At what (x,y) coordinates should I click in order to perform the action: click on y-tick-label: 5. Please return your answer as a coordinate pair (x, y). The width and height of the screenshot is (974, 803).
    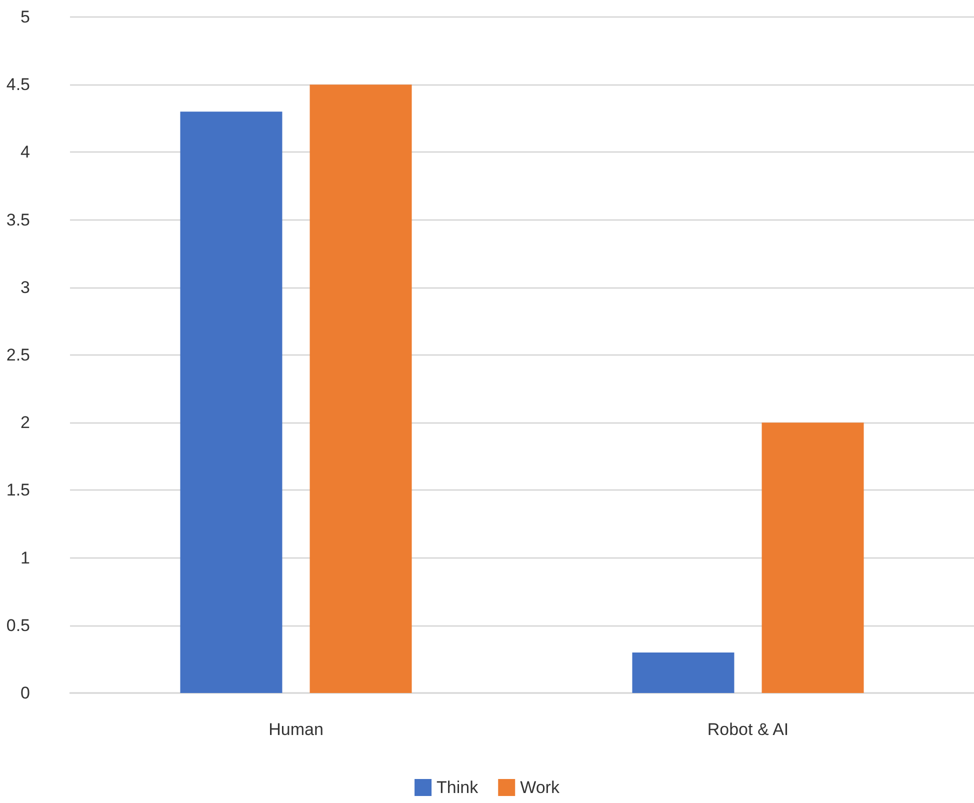
    Looking at the image, I should click on (25, 17).